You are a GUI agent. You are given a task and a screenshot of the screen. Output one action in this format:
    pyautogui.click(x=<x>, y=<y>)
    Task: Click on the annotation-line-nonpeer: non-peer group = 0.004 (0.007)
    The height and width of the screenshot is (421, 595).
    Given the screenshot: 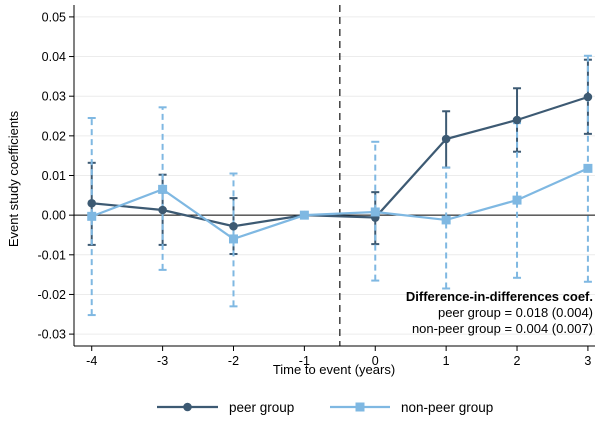 What is the action you would take?
    pyautogui.click(x=502, y=328)
    